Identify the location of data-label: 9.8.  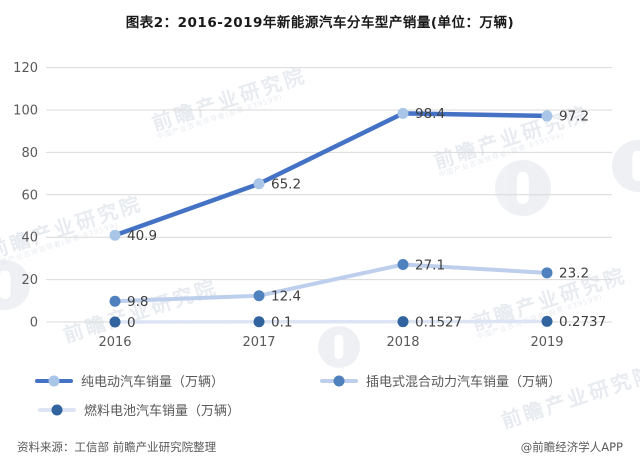
(137, 302).